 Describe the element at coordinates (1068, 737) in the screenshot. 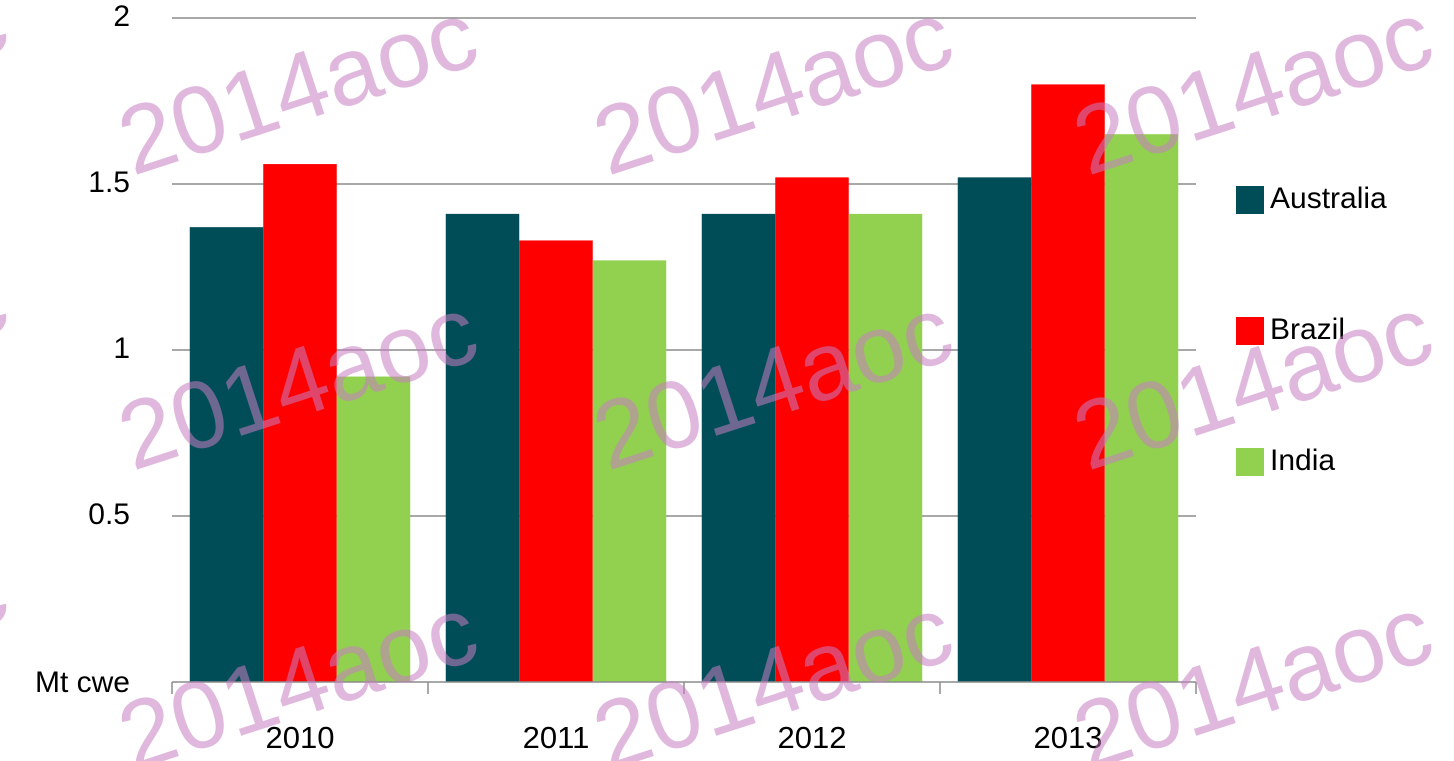

I see `x-tick-label: 2013` at that location.